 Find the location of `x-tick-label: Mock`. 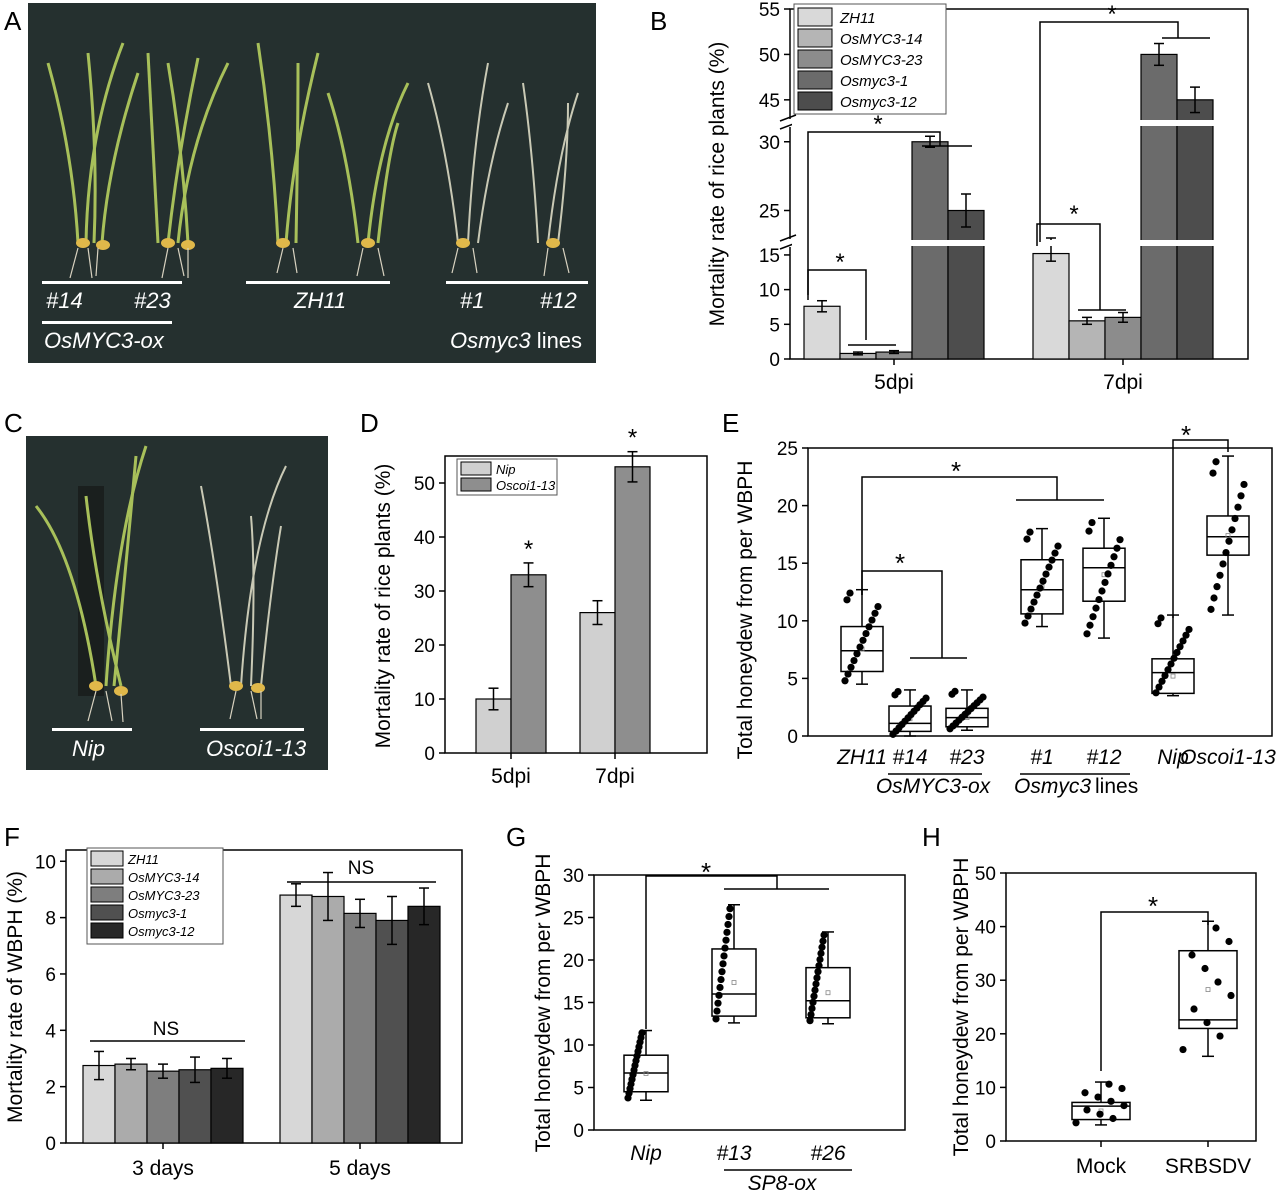

x-tick-label: Mock is located at coordinates (1101, 1166).